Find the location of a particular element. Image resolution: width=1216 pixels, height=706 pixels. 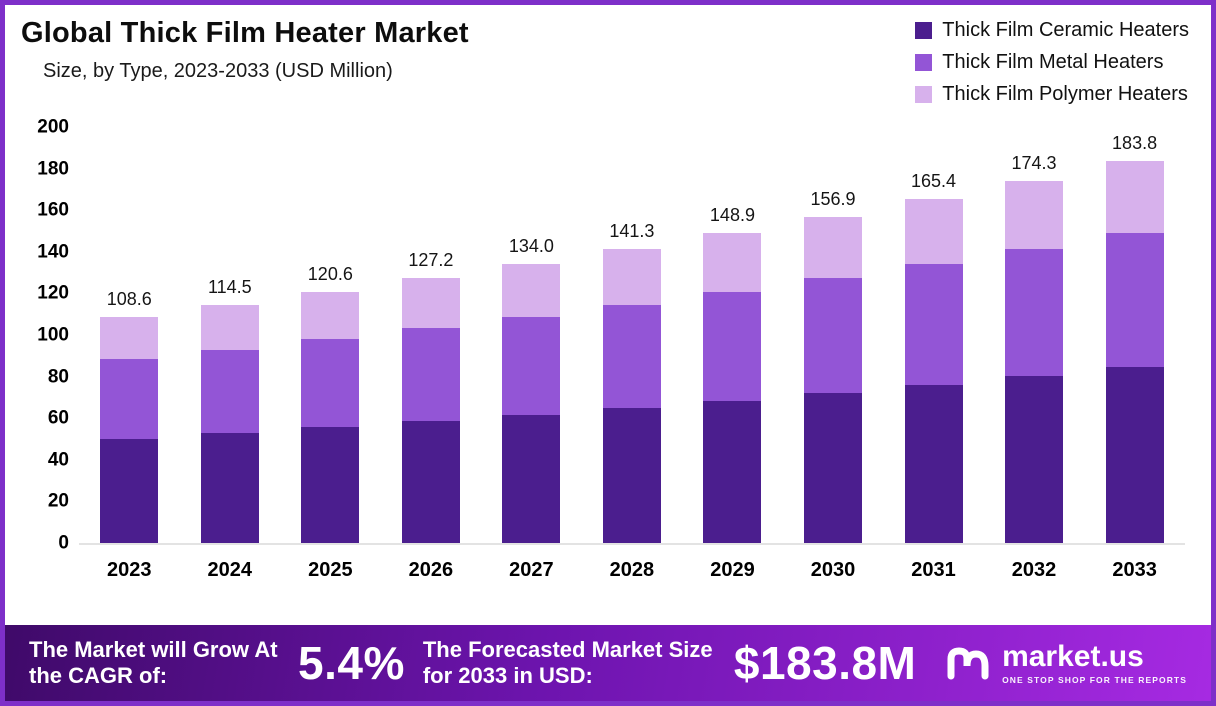

bar-total-label: 134.0 is located at coordinates (531, 246).